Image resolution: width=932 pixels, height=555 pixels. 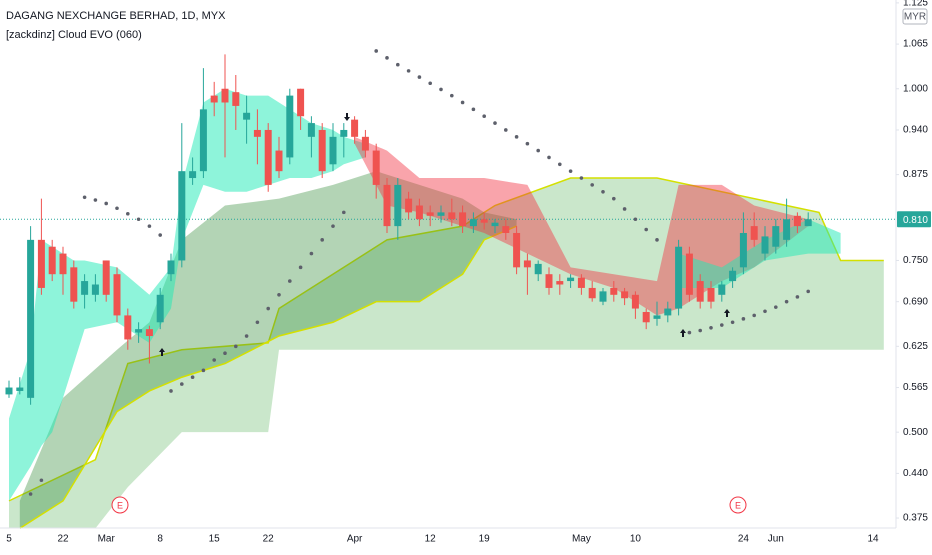 What do you see at coordinates (107, 539) in the screenshot?
I see `x-tick-label: Mar` at bounding box center [107, 539].